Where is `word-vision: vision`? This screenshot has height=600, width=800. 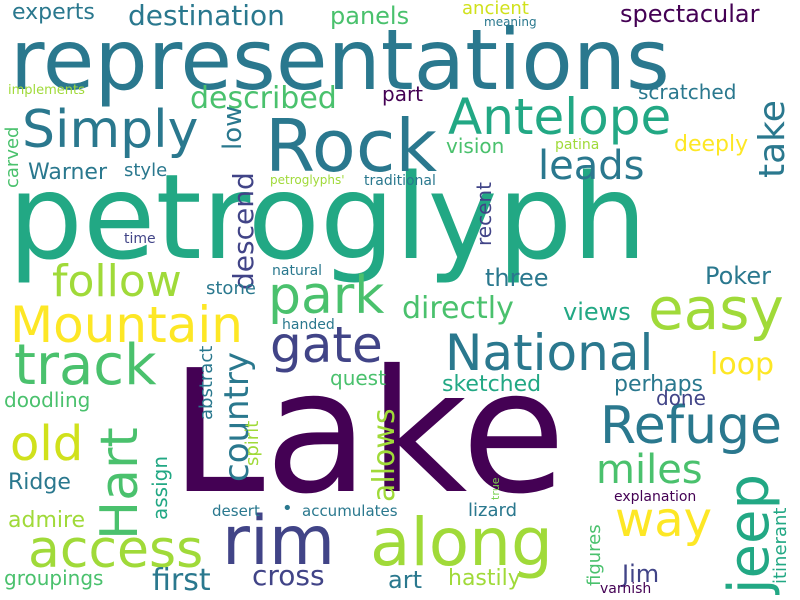
word-vision: vision is located at coordinates (475, 146).